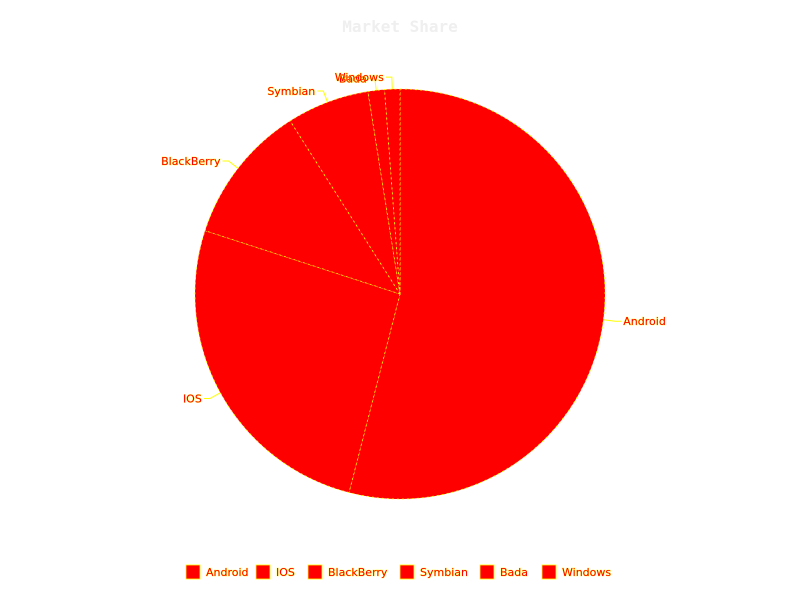  Describe the element at coordinates (444, 572) in the screenshot. I see `legend-label-symbian: Symbian` at that location.